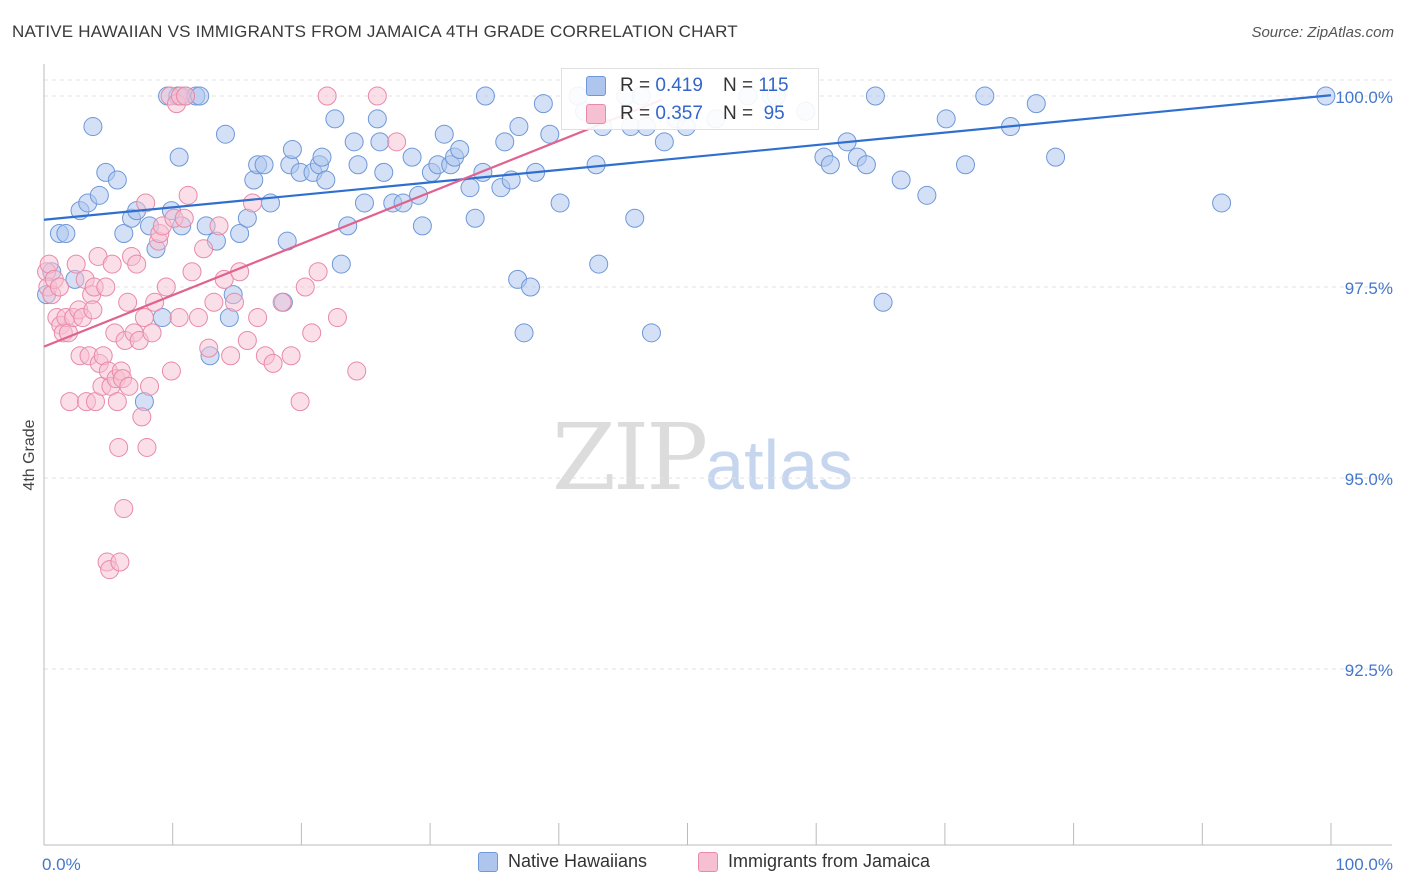 The height and width of the screenshot is (892, 1406). I want to click on watermark: ZIPatlas, so click(702, 457).